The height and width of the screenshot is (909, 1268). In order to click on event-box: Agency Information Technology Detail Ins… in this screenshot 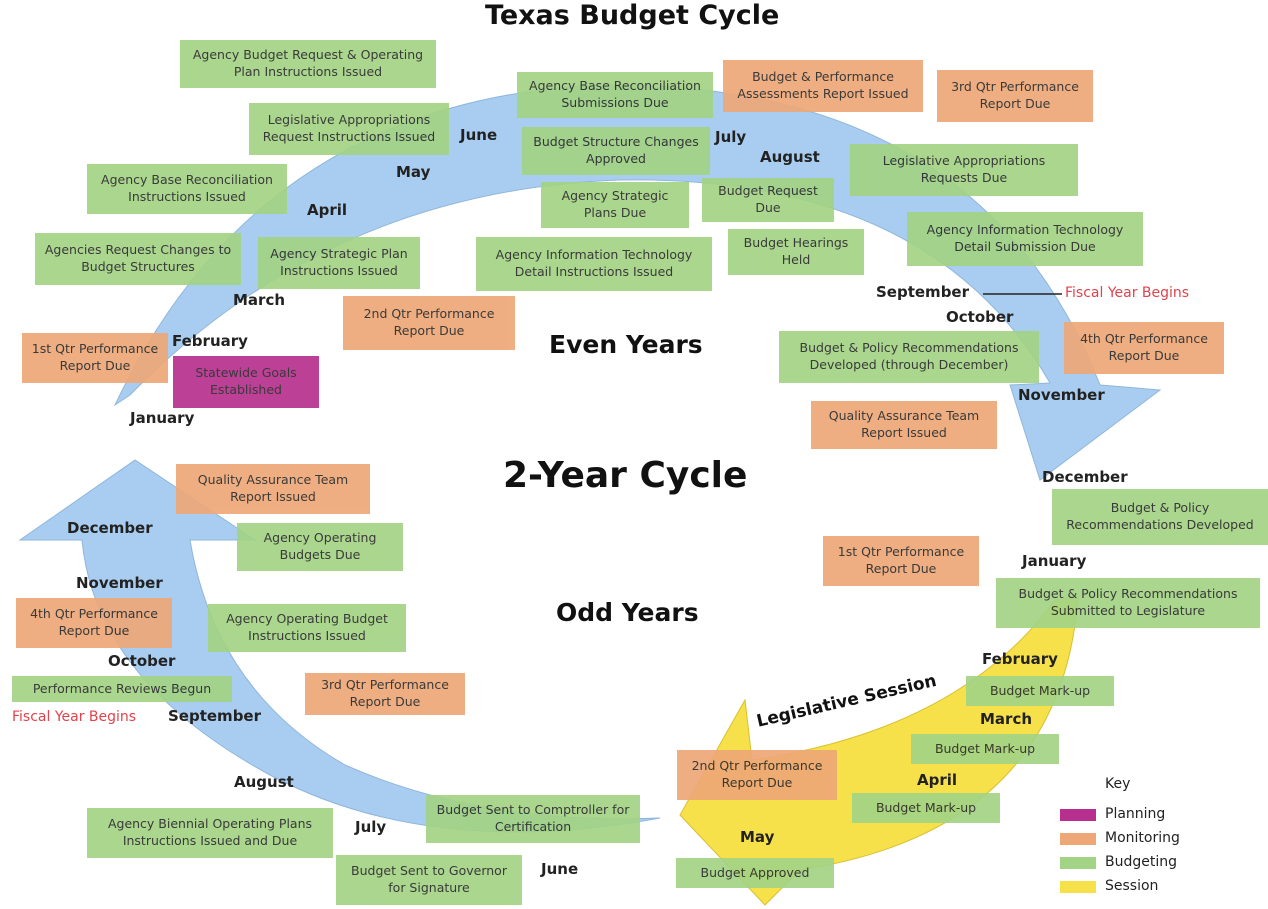, I will do `click(594, 264)`.